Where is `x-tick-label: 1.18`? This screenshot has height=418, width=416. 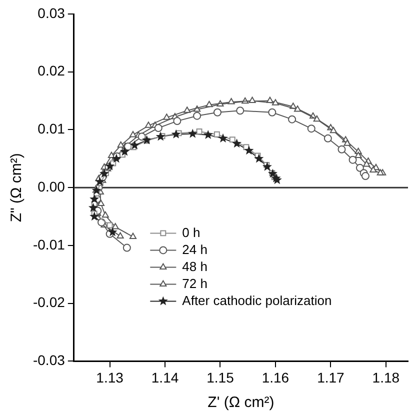
x-tick-label: 1.18 is located at coordinates (386, 377).